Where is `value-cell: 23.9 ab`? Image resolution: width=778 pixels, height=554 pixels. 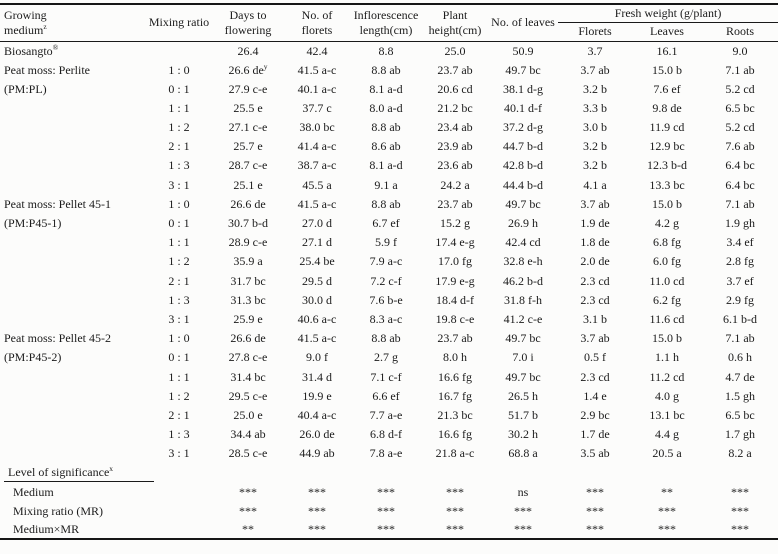 value-cell: 23.9 ab is located at coordinates (455, 146).